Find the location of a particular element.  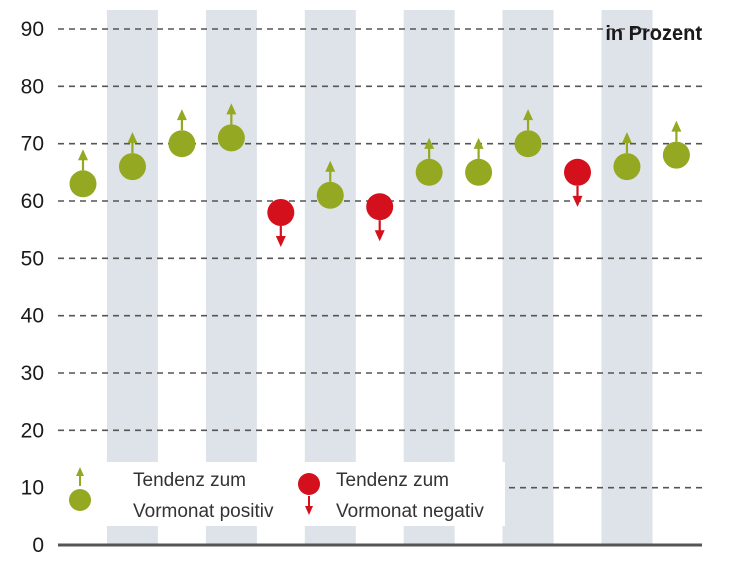

legend-positive-line1: Tendenz zum is located at coordinates (189, 480).